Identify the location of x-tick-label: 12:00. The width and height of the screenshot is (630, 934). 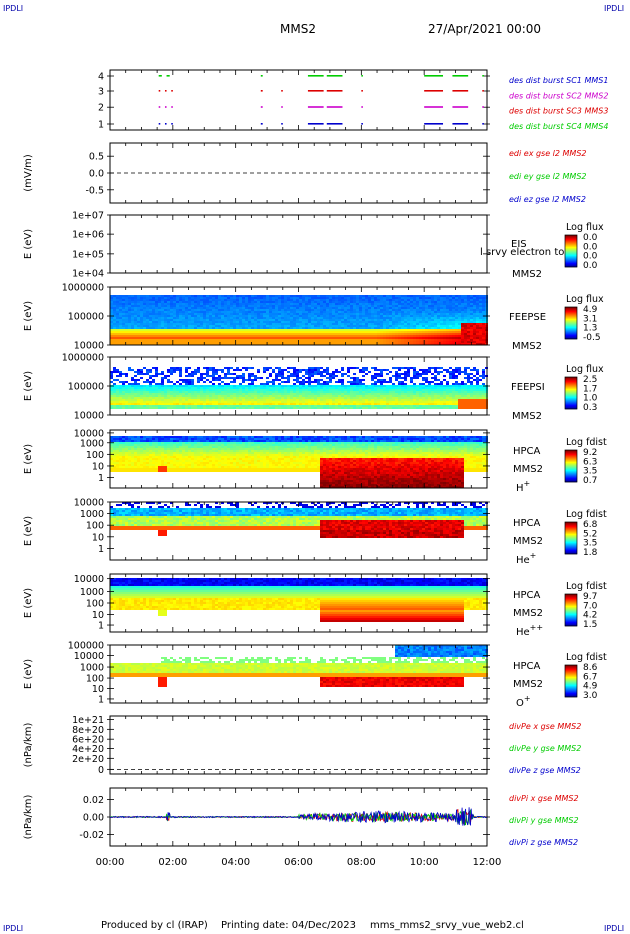
(487, 862).